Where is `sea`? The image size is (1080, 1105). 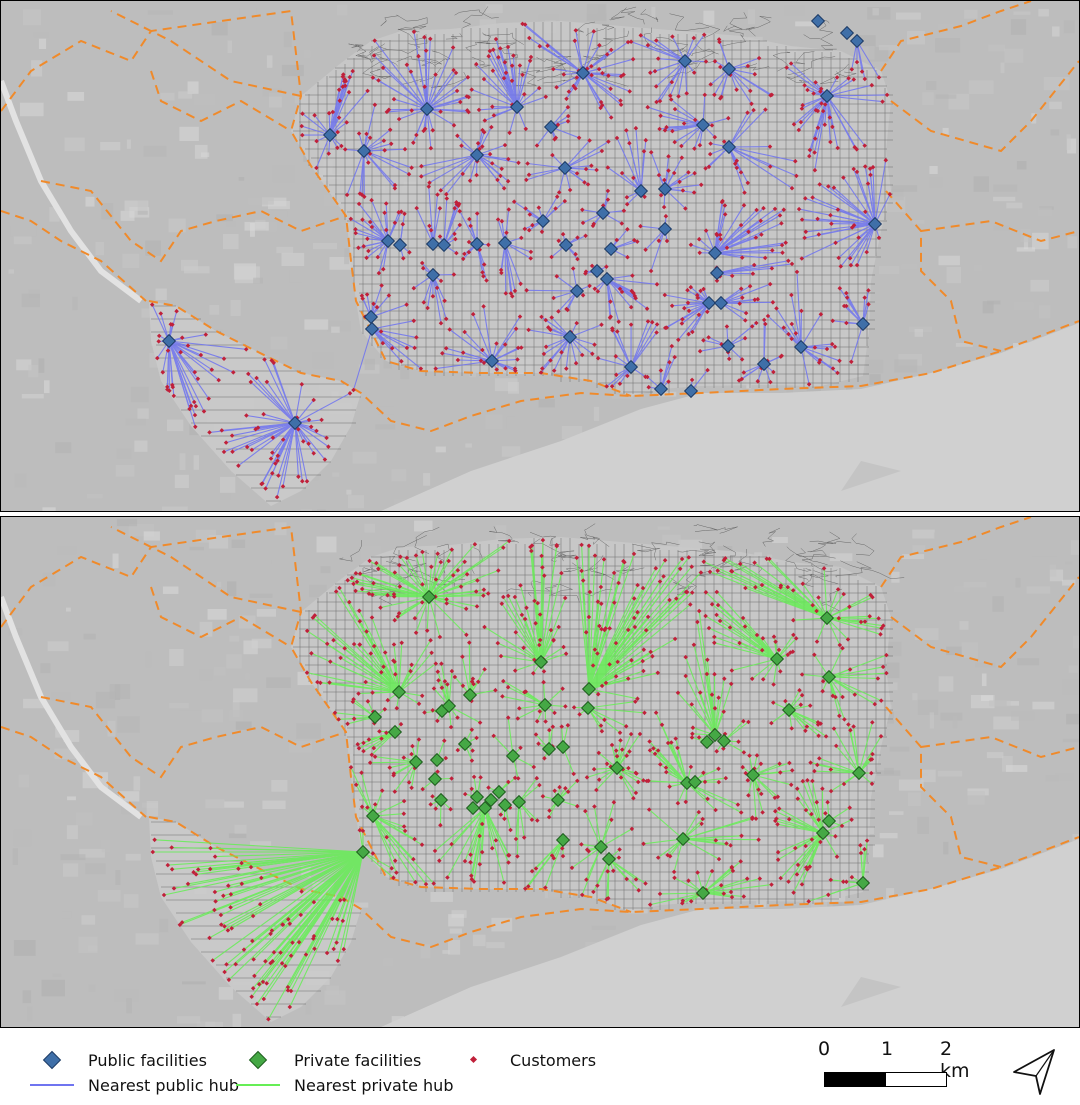
sea is located at coordinates (730, 933).